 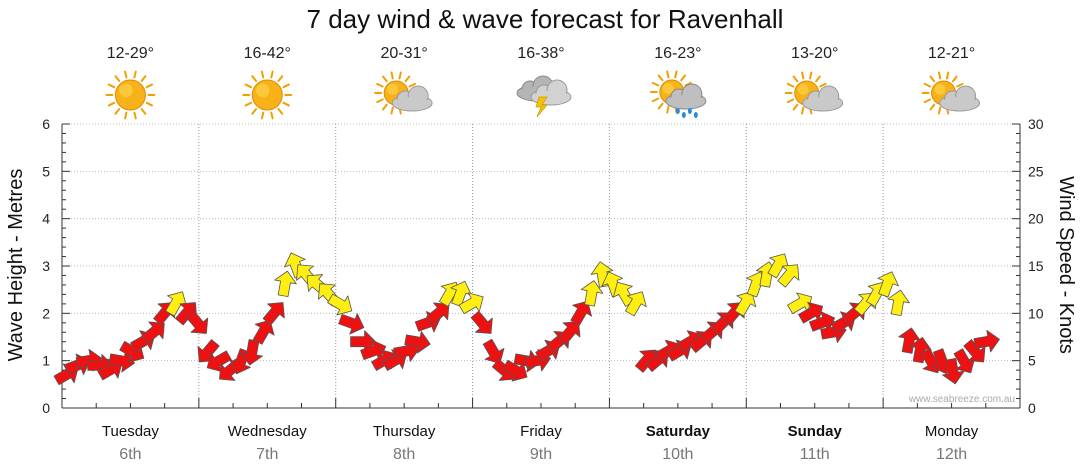 What do you see at coordinates (46, 171) in the screenshot?
I see `left-tick-label: 5` at bounding box center [46, 171].